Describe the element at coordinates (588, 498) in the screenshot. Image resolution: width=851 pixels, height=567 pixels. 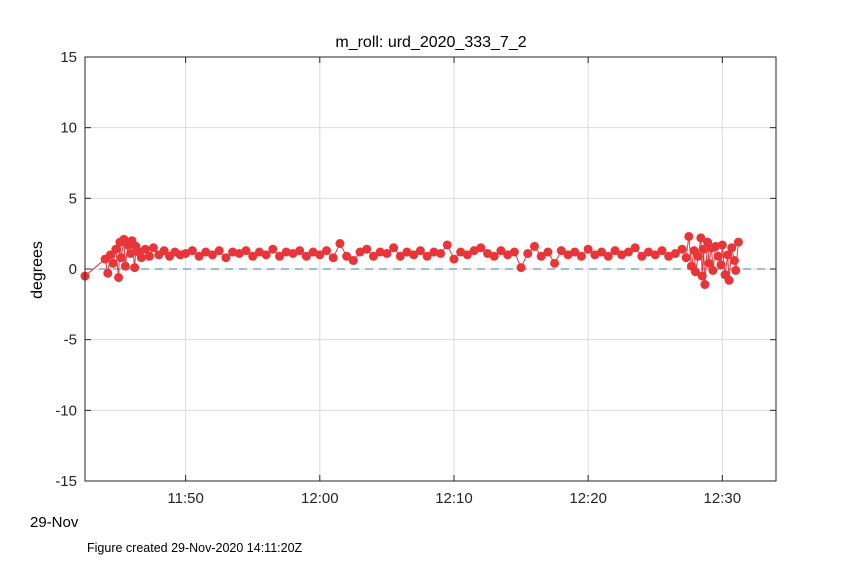
I see `x-tick-label: 12:20` at that location.